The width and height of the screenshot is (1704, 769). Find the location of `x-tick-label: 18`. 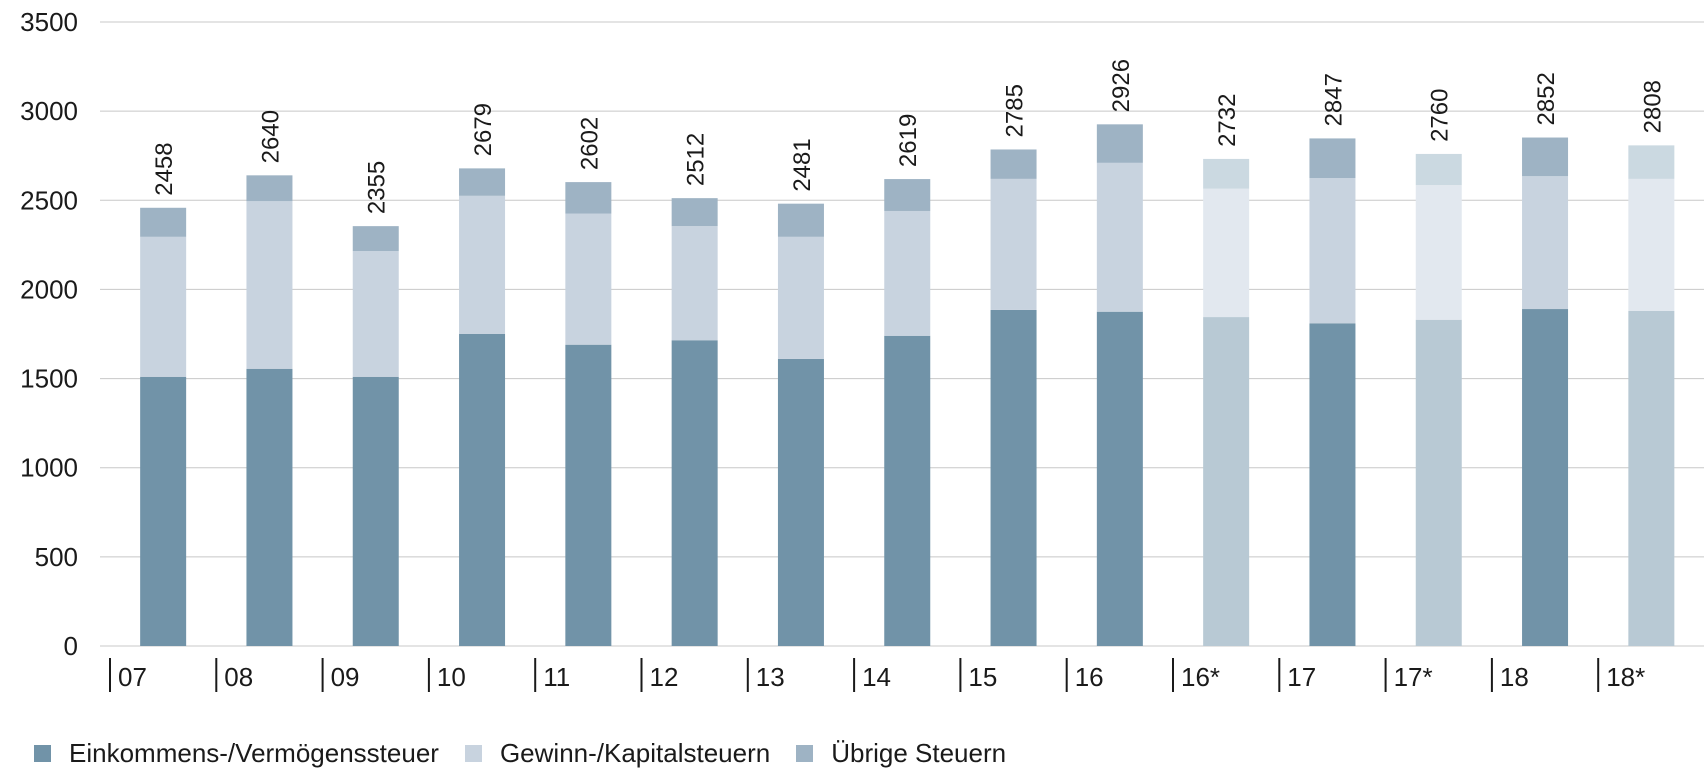

x-tick-label: 18 is located at coordinates (1514, 677).